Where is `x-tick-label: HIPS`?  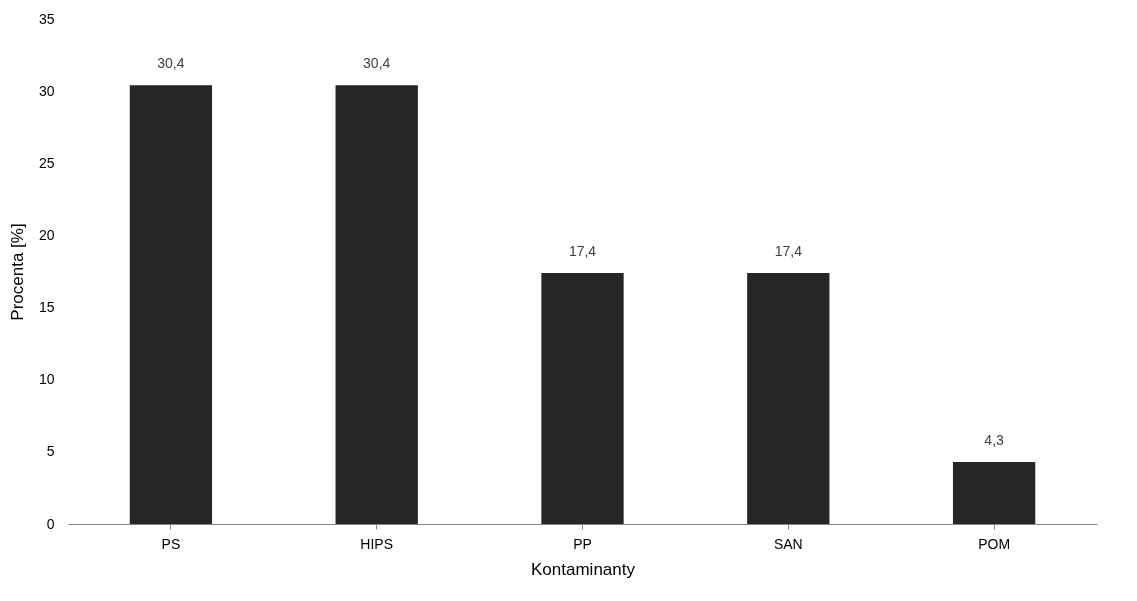 x-tick-label: HIPS is located at coordinates (377, 543).